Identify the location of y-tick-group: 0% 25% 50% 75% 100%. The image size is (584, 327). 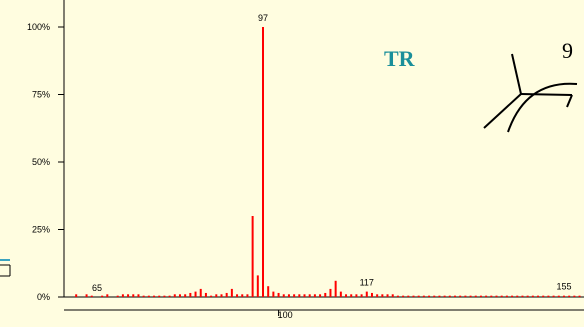
(45, 162).